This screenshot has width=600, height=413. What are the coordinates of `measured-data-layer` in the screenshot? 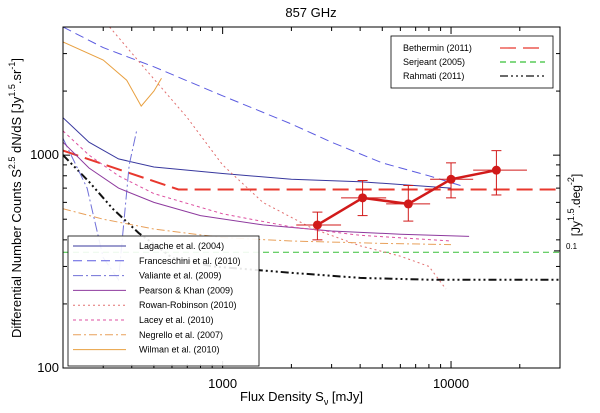 It's located at (411, 195).